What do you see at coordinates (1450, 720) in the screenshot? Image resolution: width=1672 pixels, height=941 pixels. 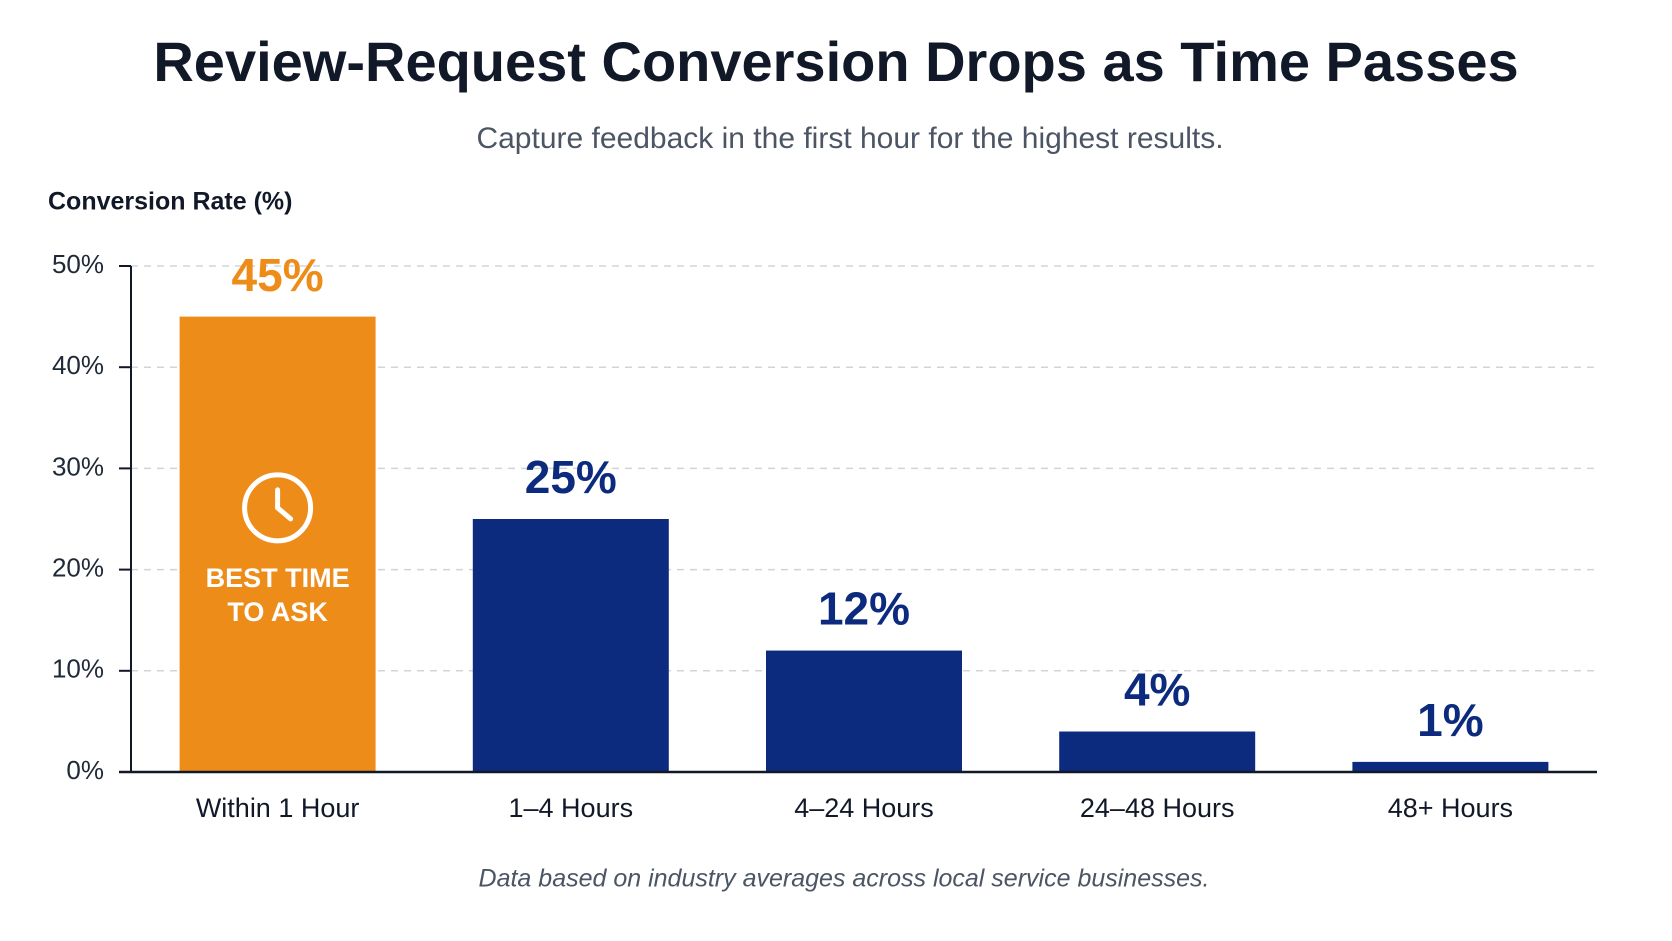 I see `value-label: 1%` at bounding box center [1450, 720].